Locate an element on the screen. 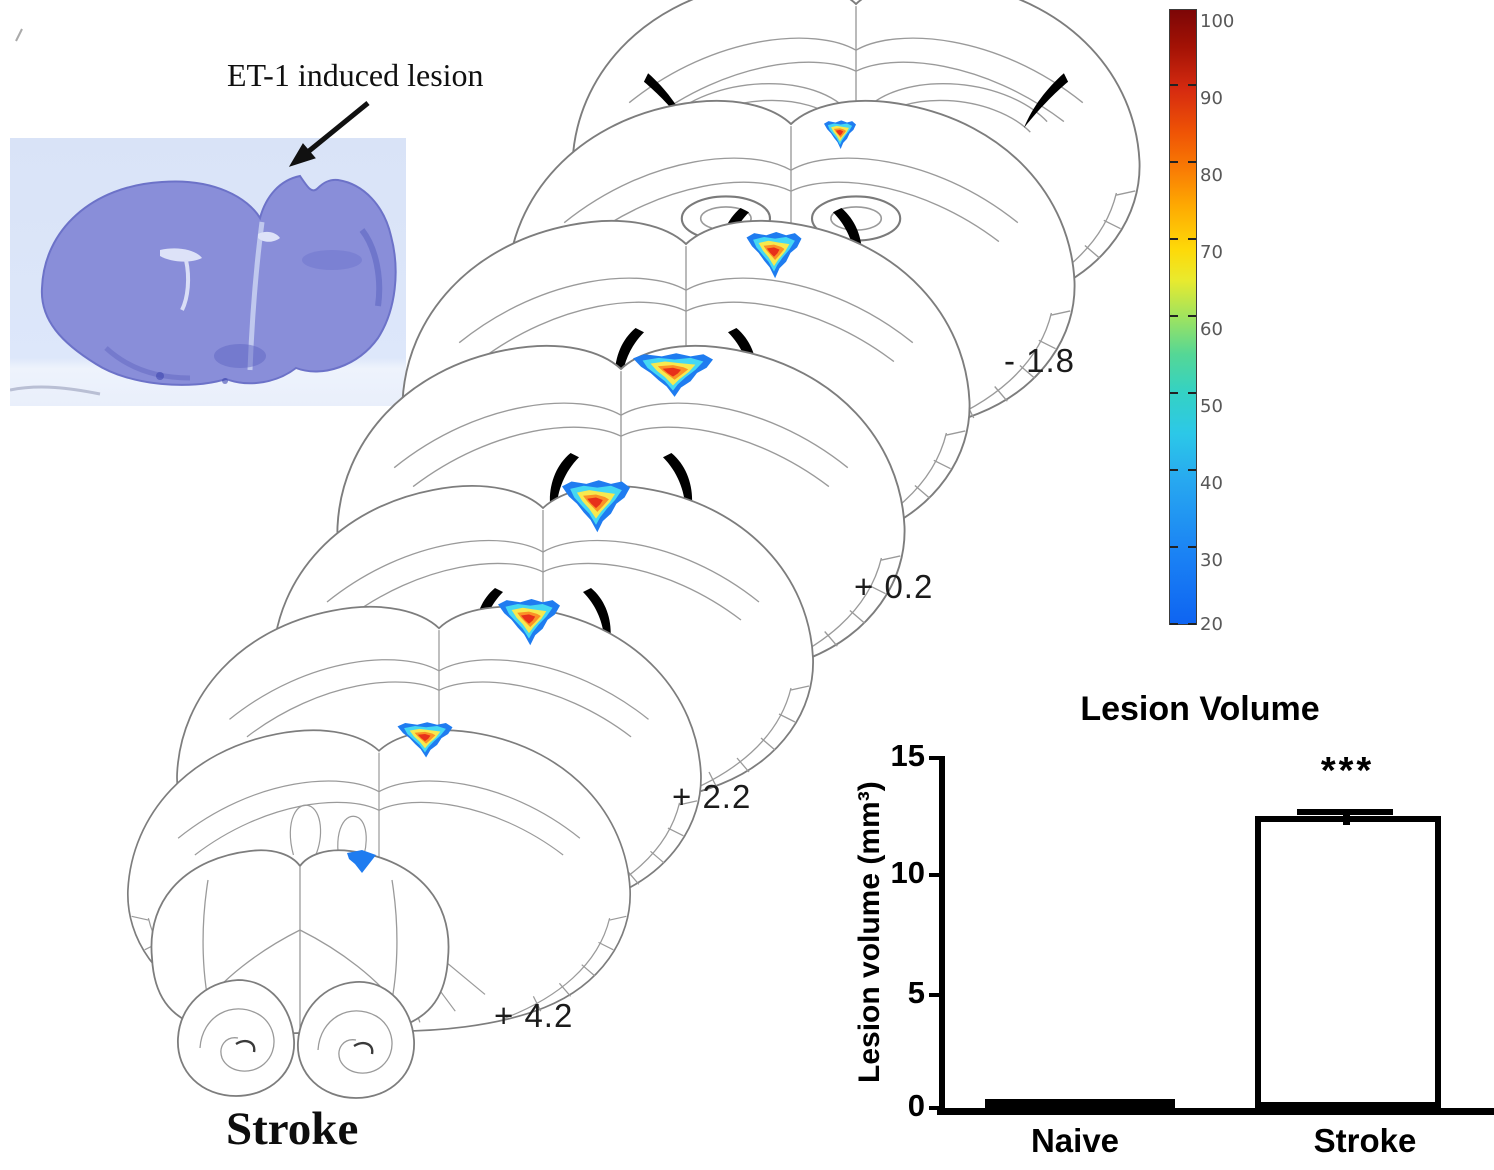 This screenshot has width=1494, height=1170. section-label-plus-4-2: + 4.2 is located at coordinates (534, 1015).